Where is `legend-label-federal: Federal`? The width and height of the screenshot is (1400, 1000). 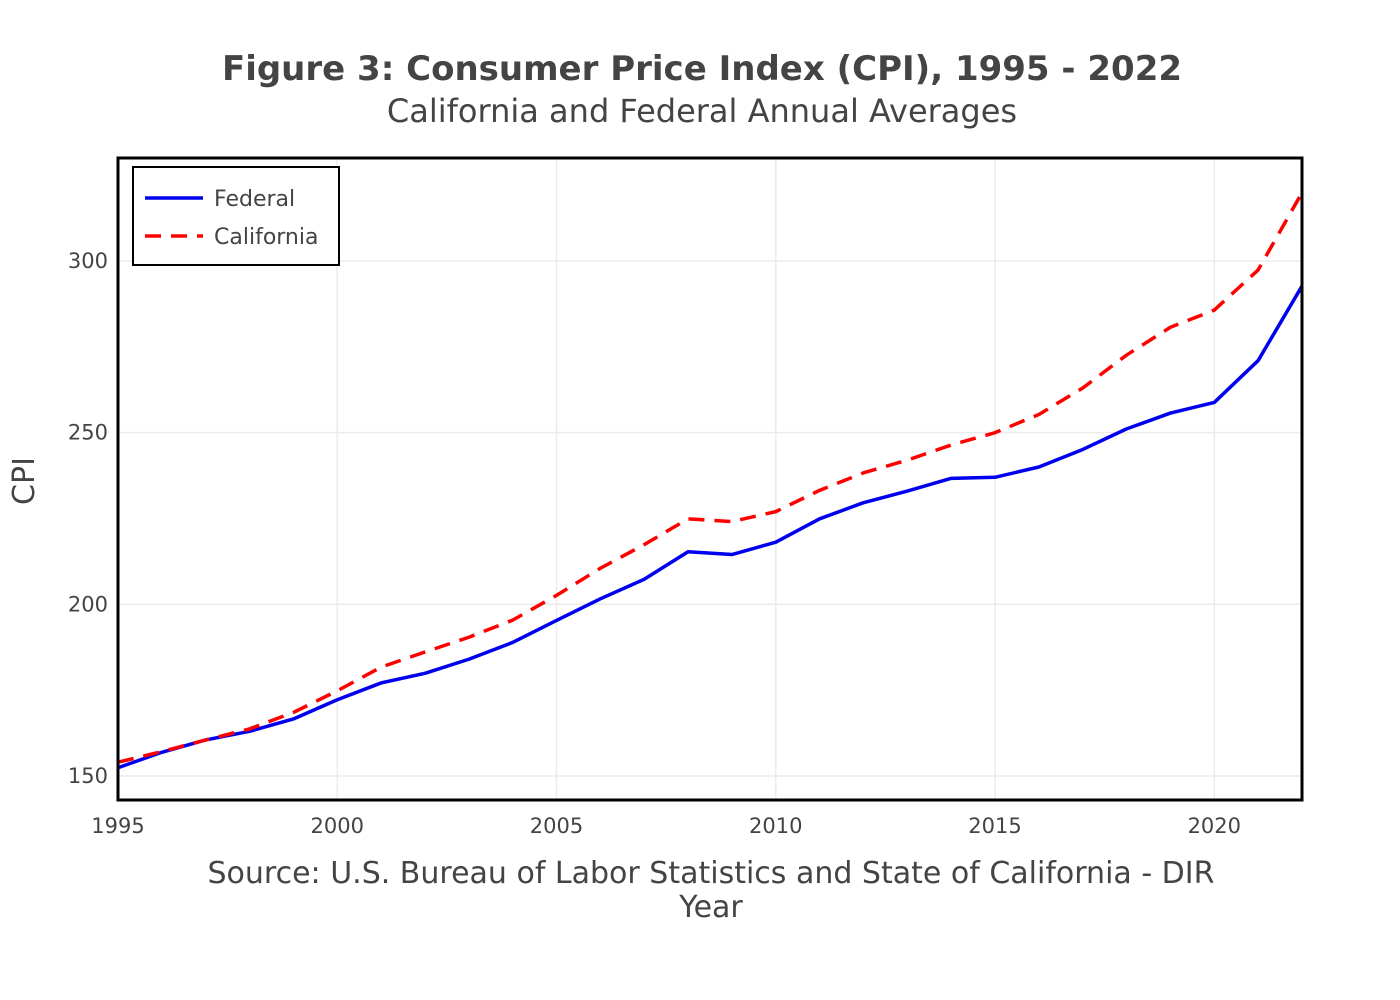
legend-label-federal: Federal is located at coordinates (254, 199).